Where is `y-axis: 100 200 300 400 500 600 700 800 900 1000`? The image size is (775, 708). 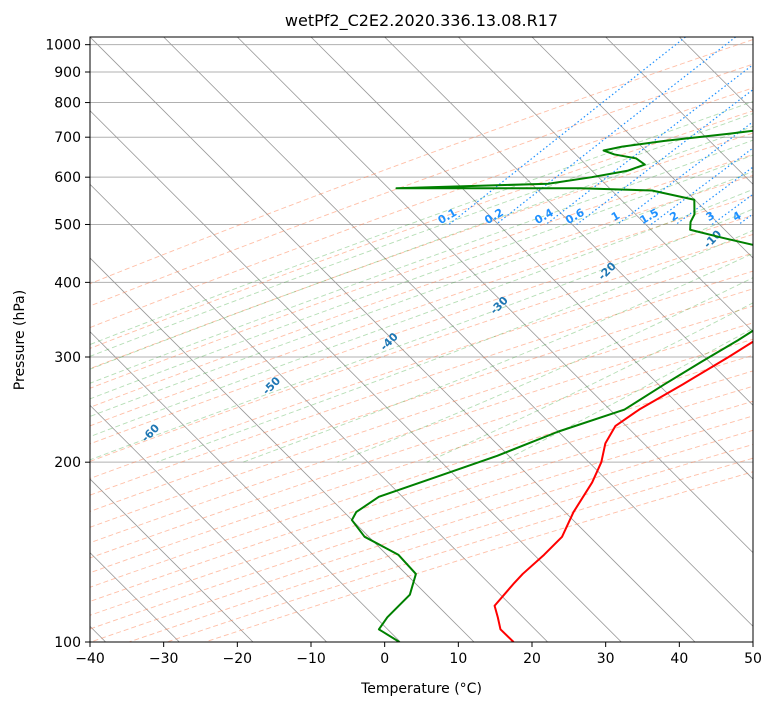
y-axis: 100 200 300 400 500 600 700 800 900 1000 is located at coordinates (67, 344).